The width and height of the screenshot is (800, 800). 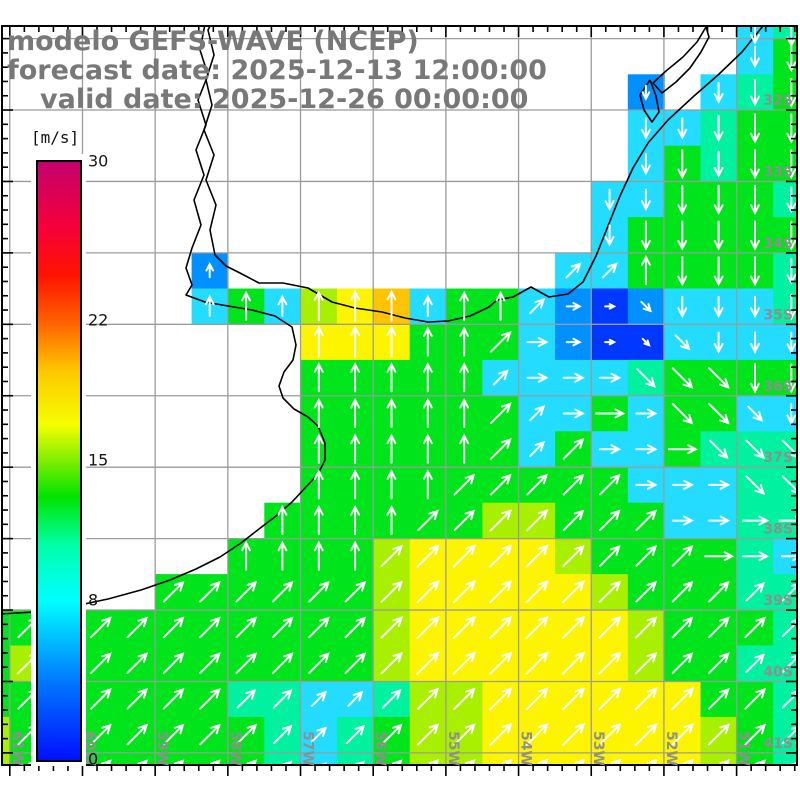 What do you see at coordinates (778, 387) in the screenshot?
I see `latitude-label: 36S` at bounding box center [778, 387].